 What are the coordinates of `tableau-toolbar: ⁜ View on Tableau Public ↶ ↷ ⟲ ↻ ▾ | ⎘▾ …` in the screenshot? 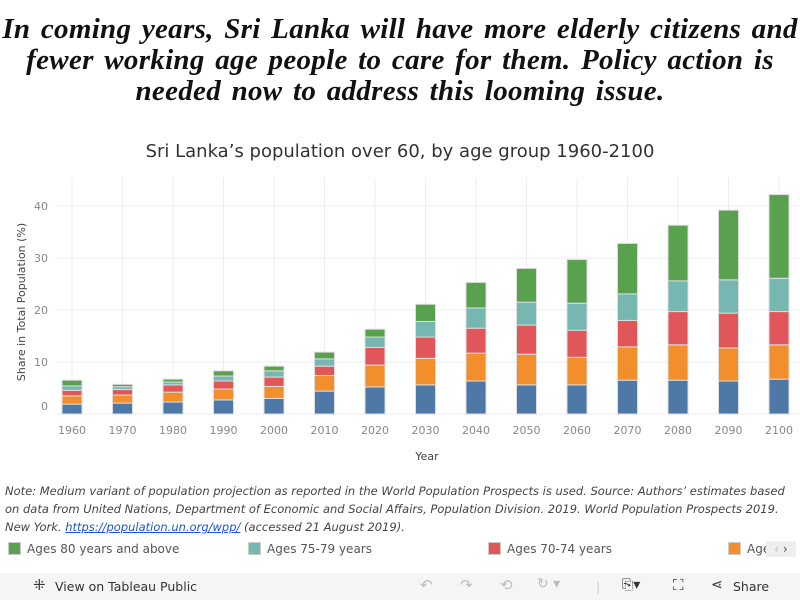 It's located at (400, 586).